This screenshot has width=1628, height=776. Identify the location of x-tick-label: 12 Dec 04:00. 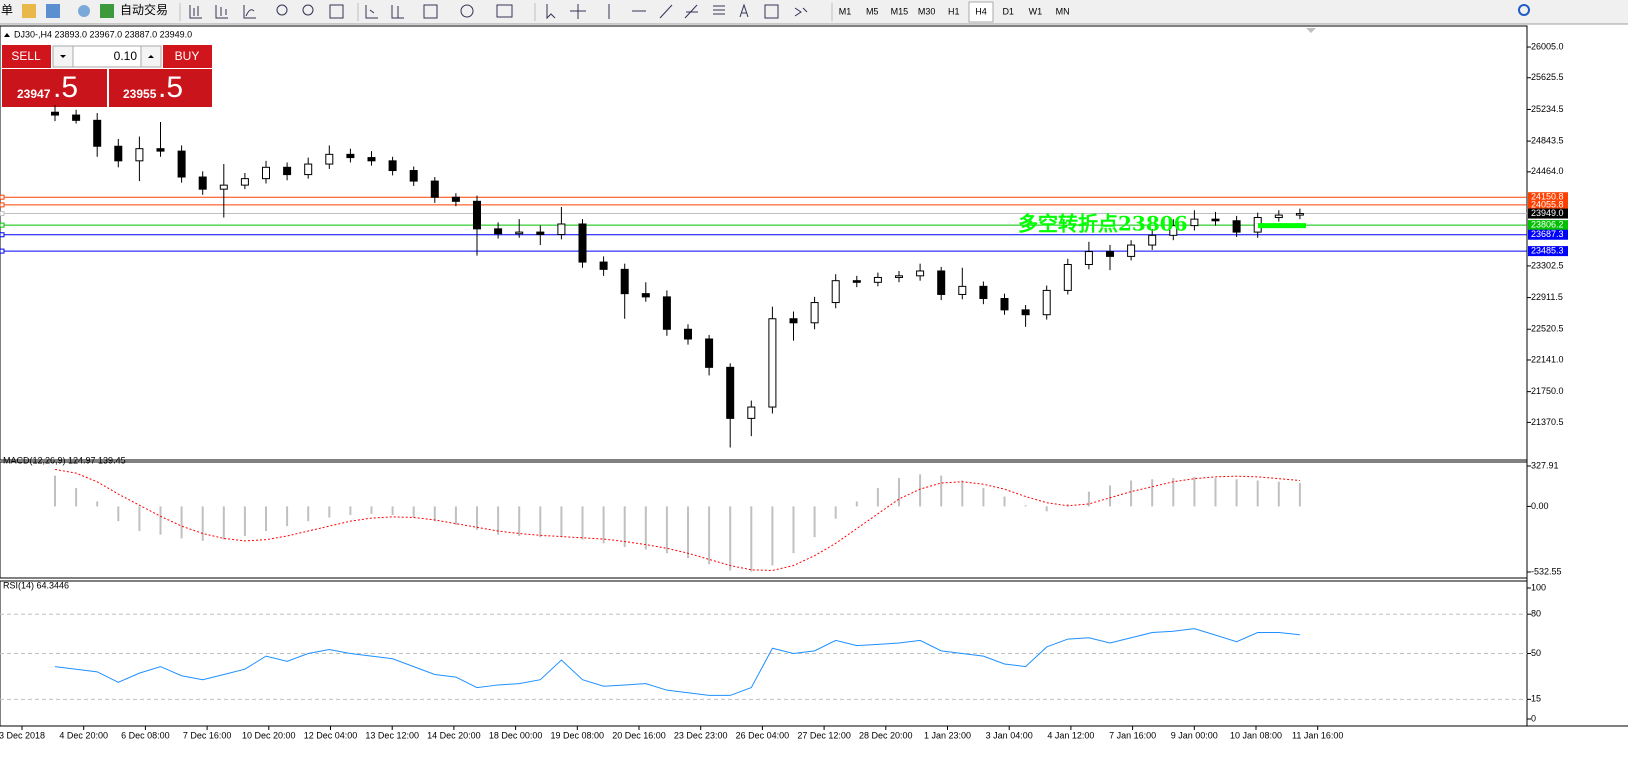
(331, 735).